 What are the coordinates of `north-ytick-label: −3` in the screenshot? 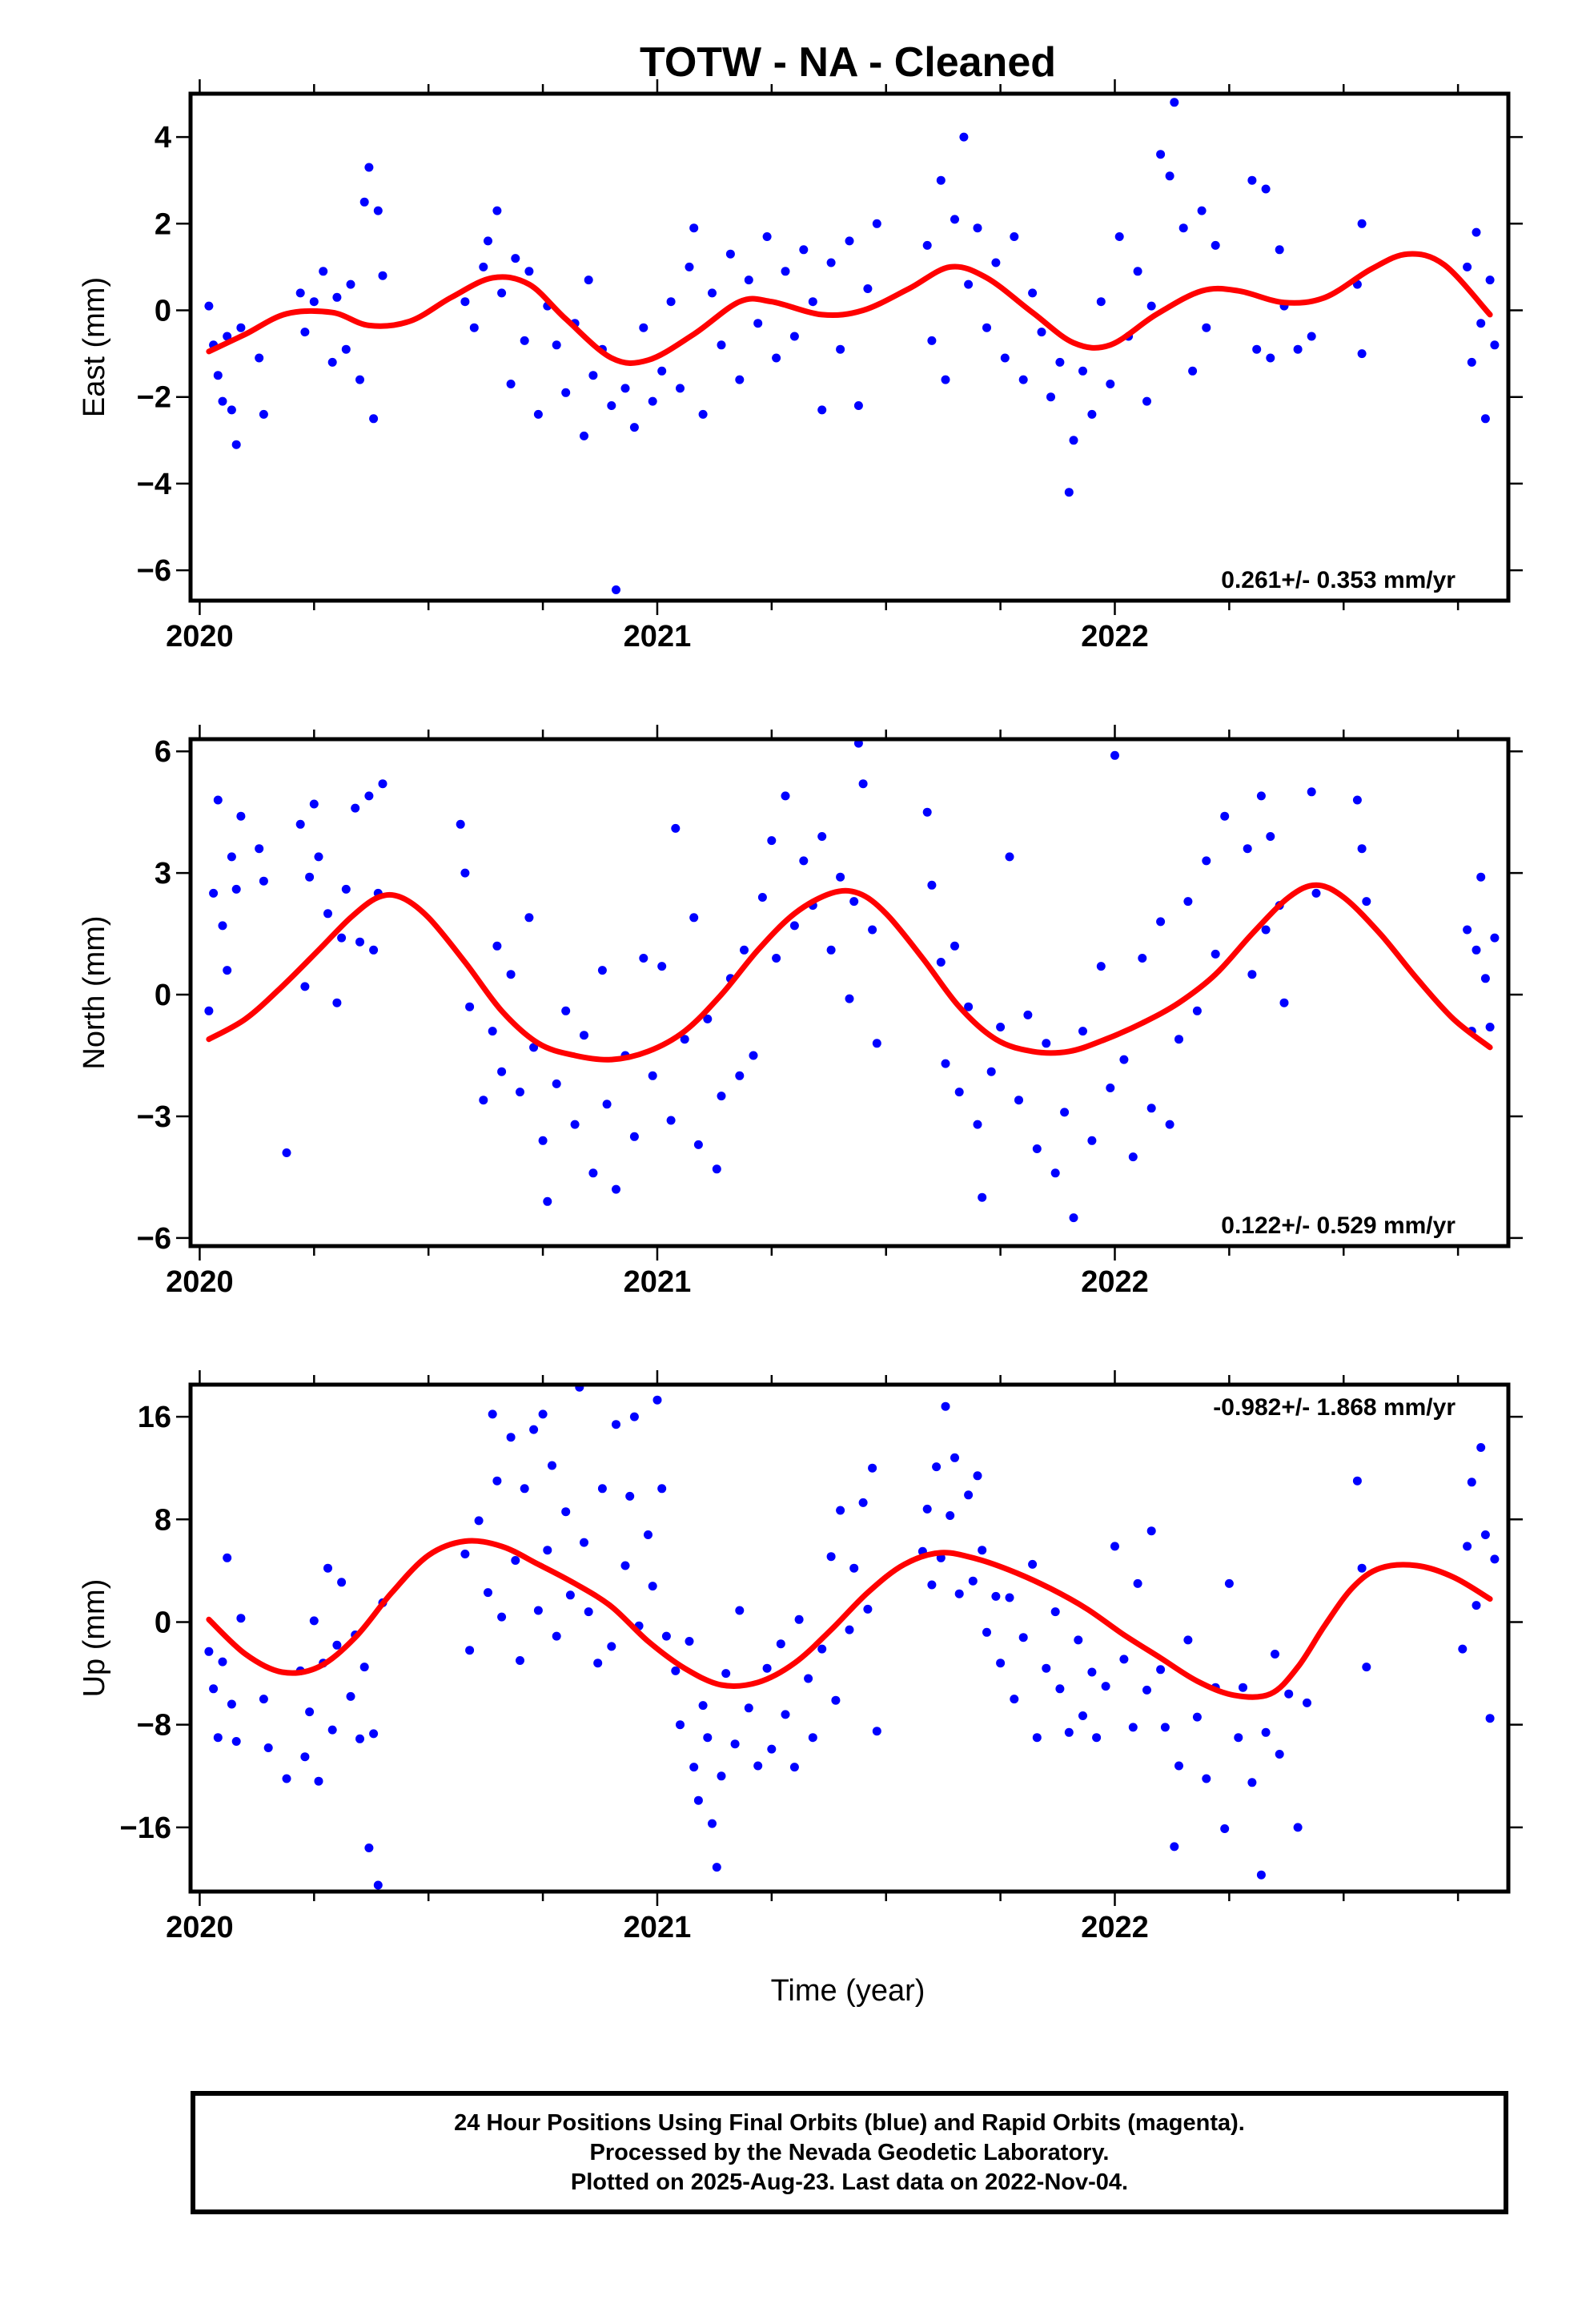 It's located at (154, 1117).